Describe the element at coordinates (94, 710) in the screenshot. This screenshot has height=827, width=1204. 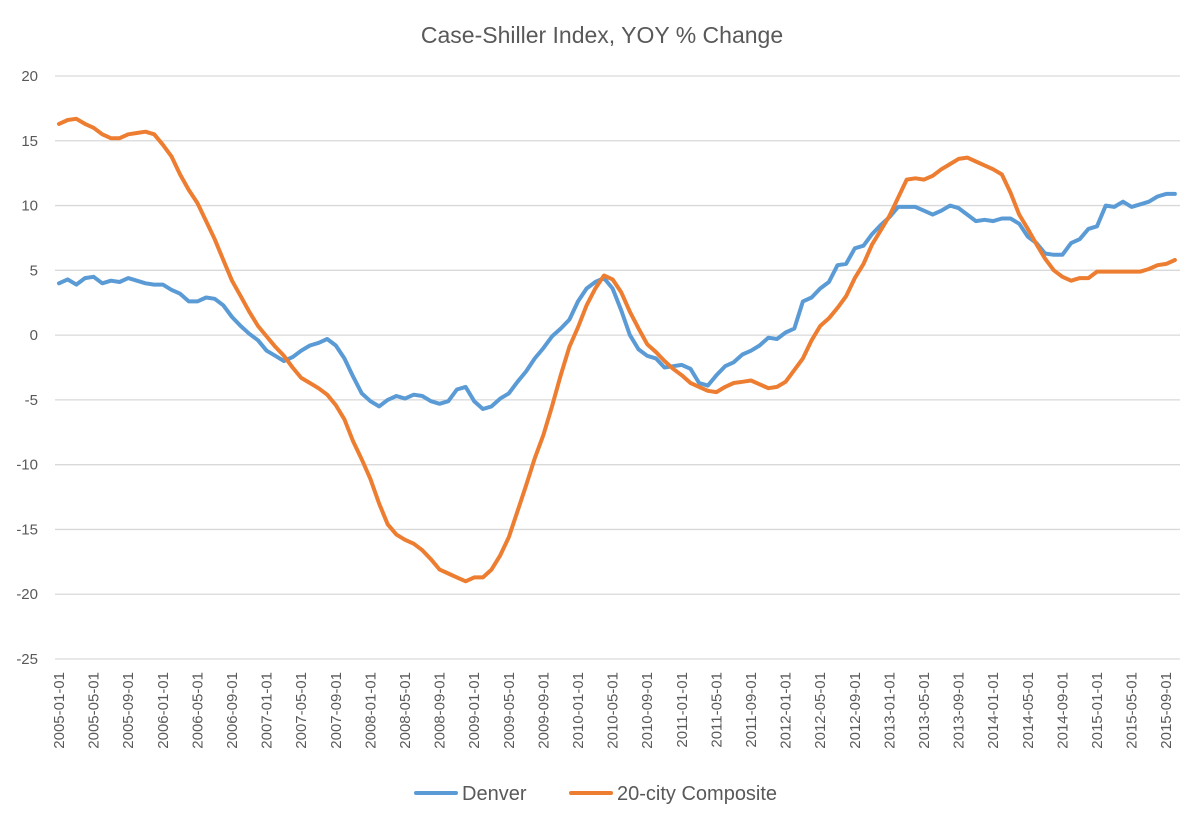
I see `x-tick-label: 2005-05-01` at that location.